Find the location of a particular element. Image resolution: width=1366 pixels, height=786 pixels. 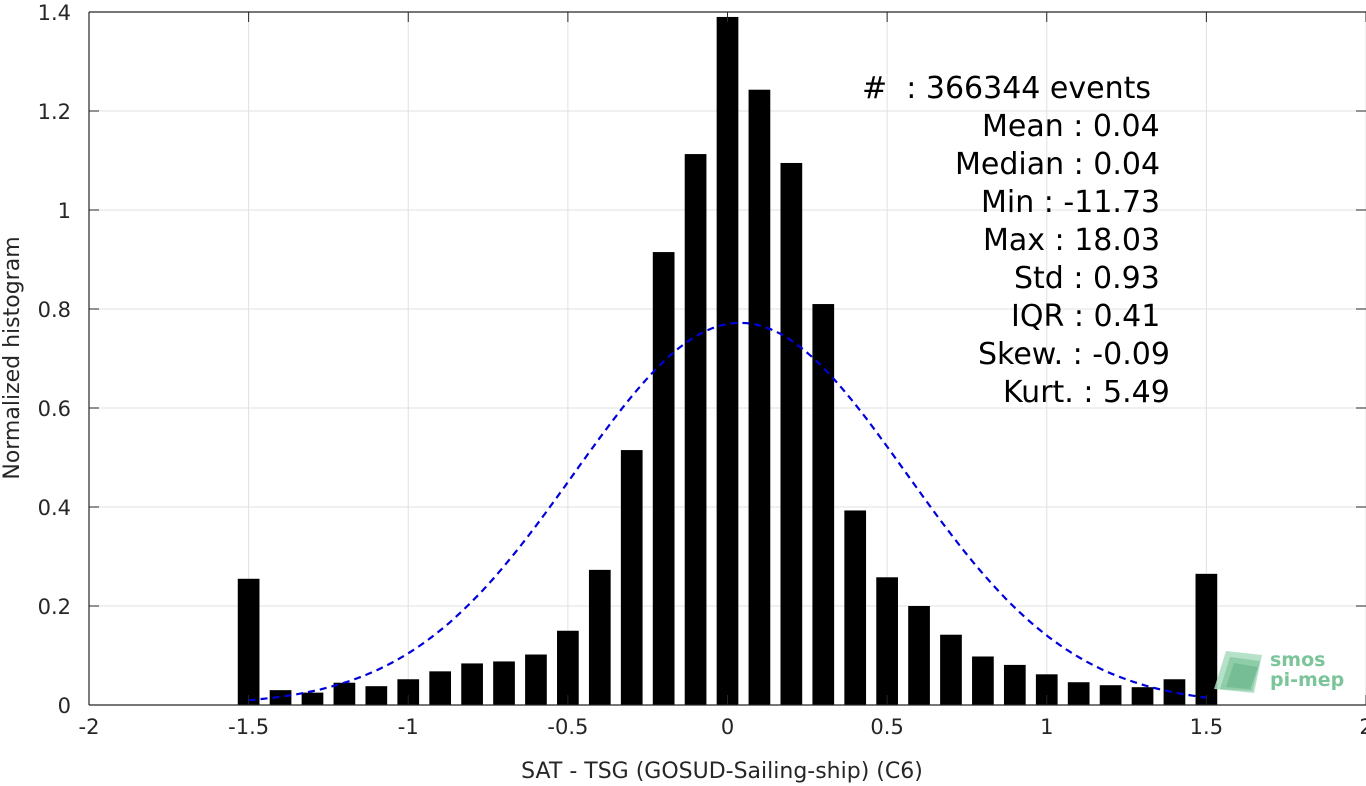

y-tick-label: 0 is located at coordinates (64, 706).